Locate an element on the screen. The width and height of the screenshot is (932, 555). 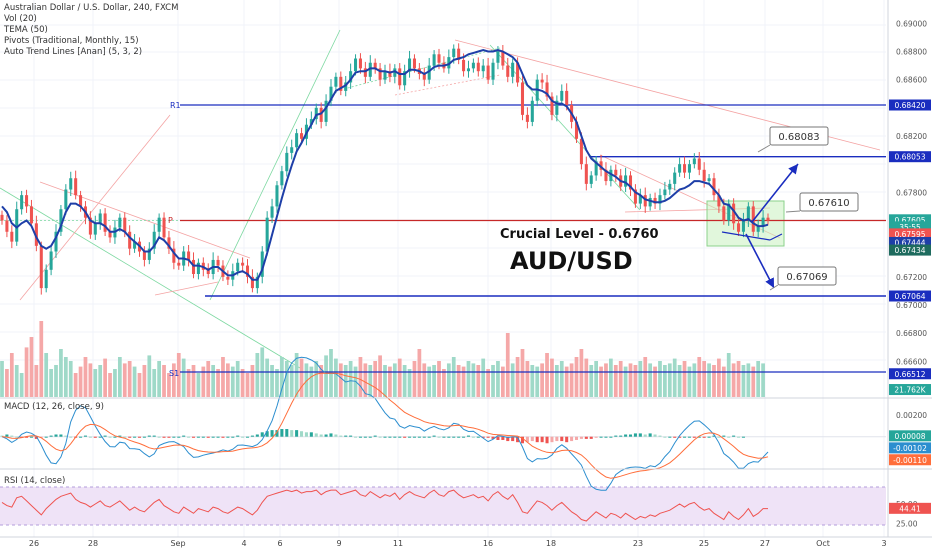
x-tick: 26 is located at coordinates (34, 543).